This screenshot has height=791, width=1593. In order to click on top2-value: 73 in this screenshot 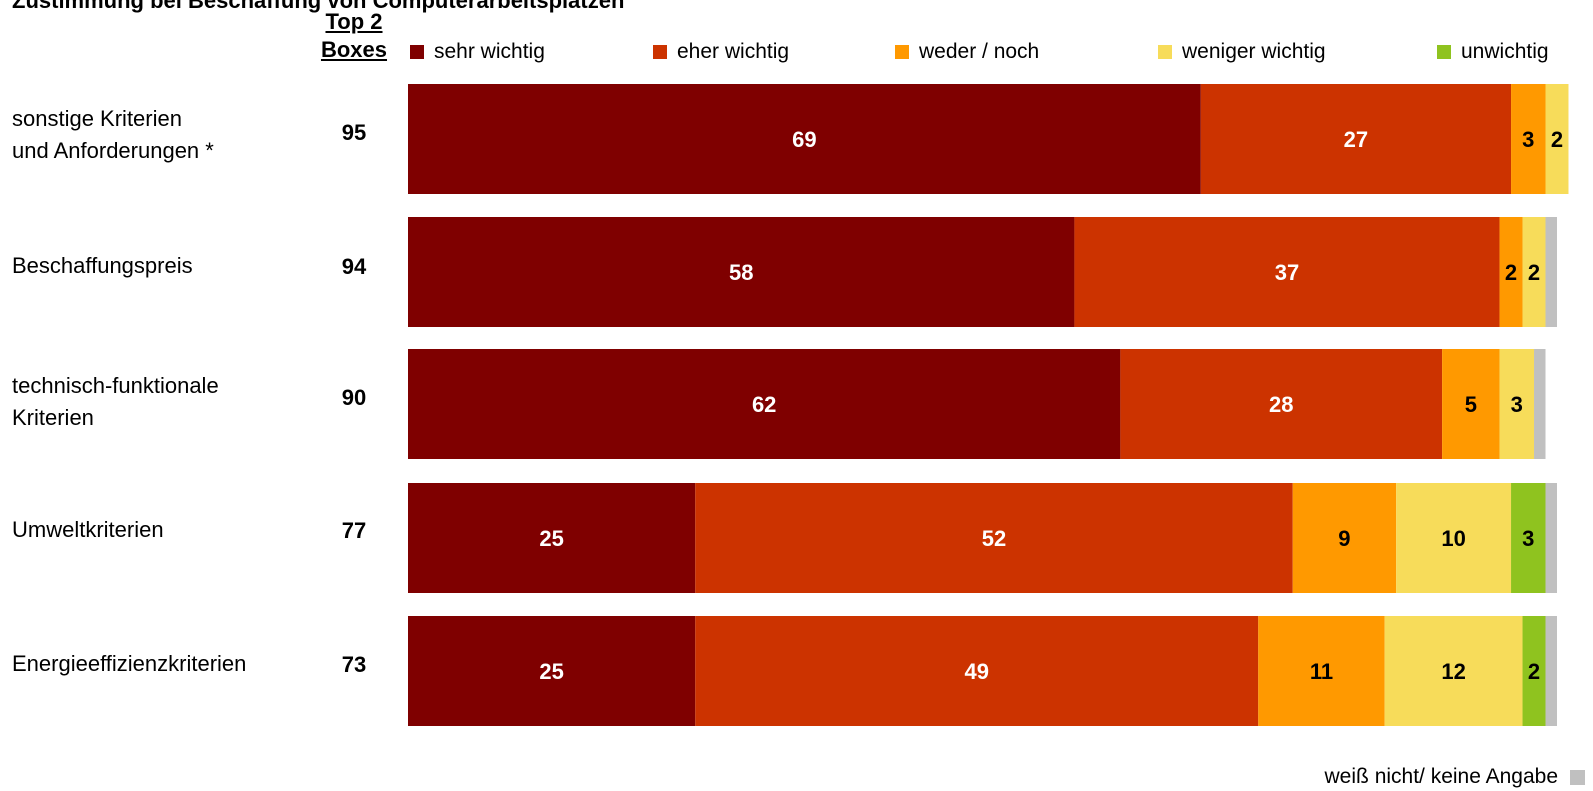, I will do `click(354, 664)`.